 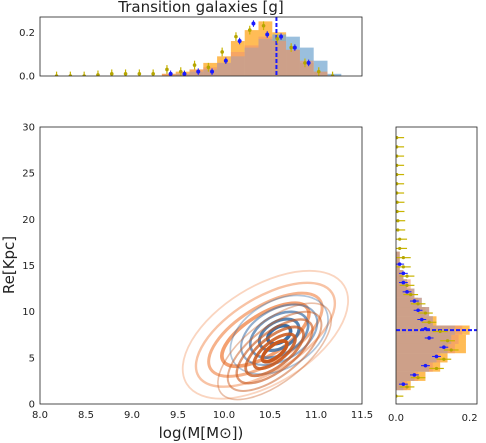 I want to click on top-histogram, so click(x=198, y=46).